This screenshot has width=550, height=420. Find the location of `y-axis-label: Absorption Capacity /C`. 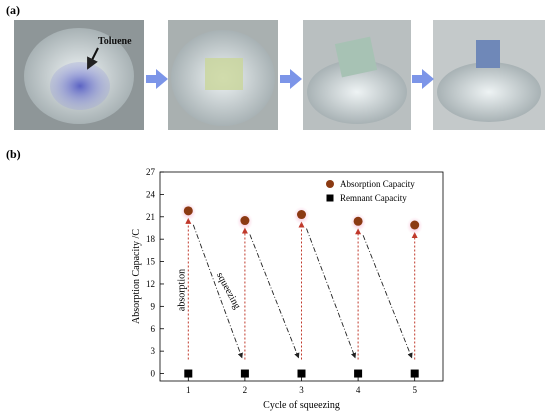

y-axis-label: Absorption Capacity /C is located at coordinates (136, 276).